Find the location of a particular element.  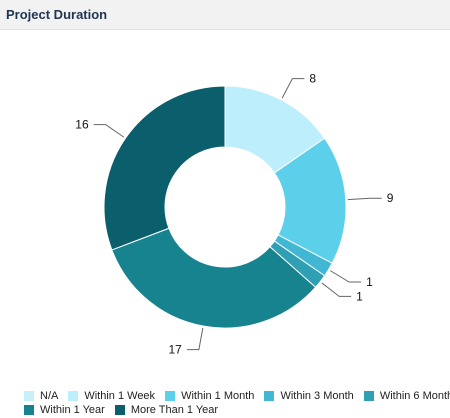

data-label-more-than-1-year: 16 is located at coordinates (82, 125).